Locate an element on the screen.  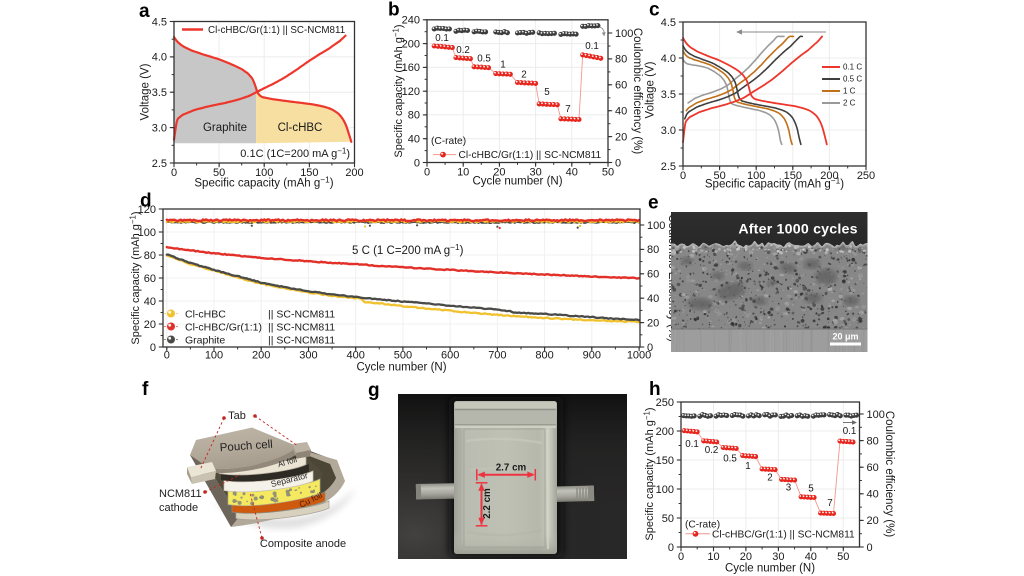
svg-text: 1 is located at coordinates (747, 466).